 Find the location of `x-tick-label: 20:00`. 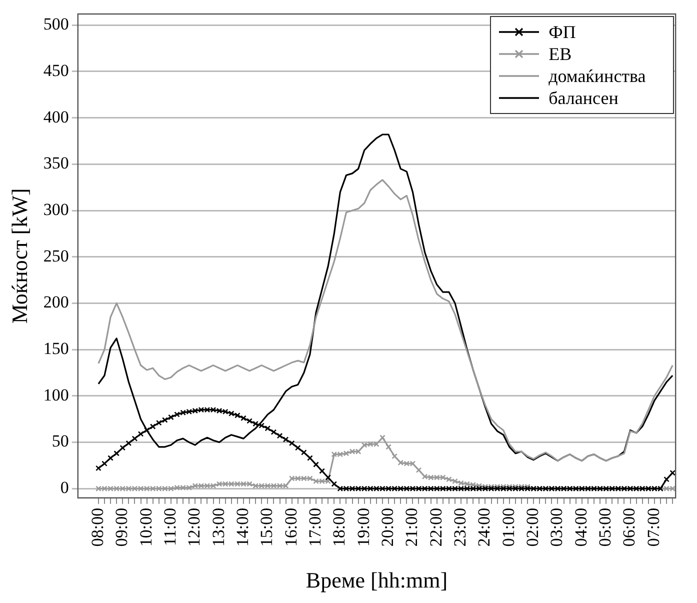

x-tick-label: 20:00 is located at coordinates (387, 527).